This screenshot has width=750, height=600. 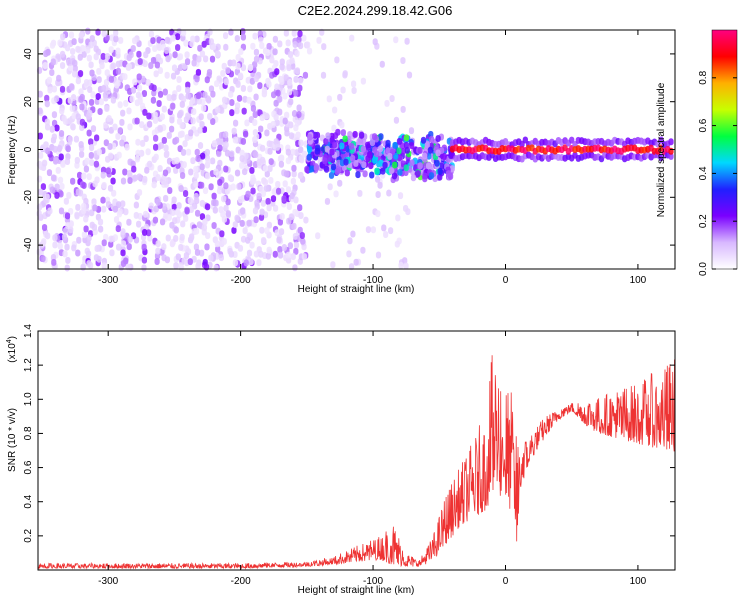 I want to click on y-tick-label: 1.2, so click(x=28, y=365).